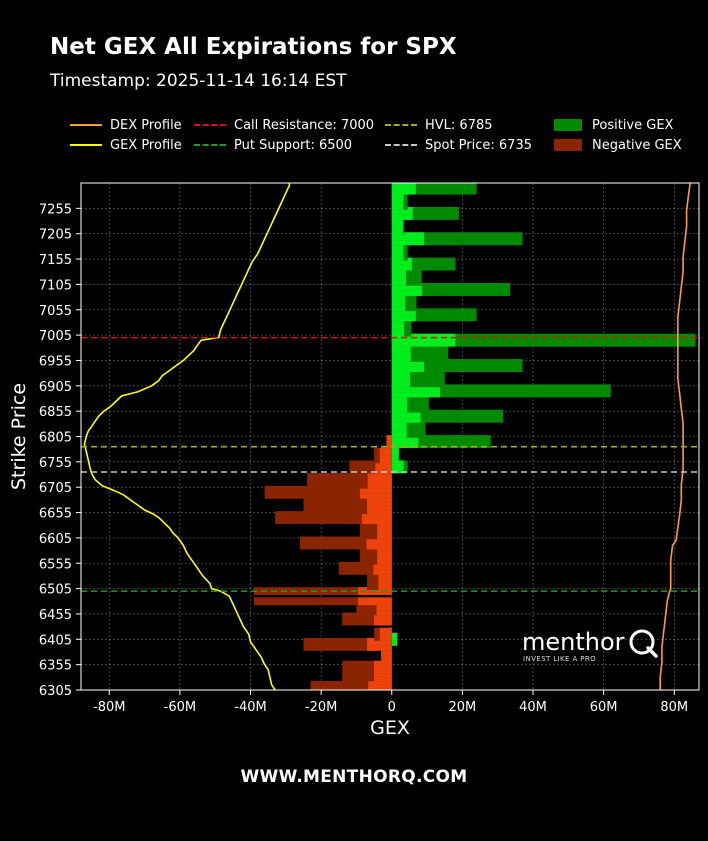 Image resolution: width=708 pixels, height=841 pixels. What do you see at coordinates (304, 125) in the screenshot?
I see `legend-label: Call Resistance: 7000` at bounding box center [304, 125].